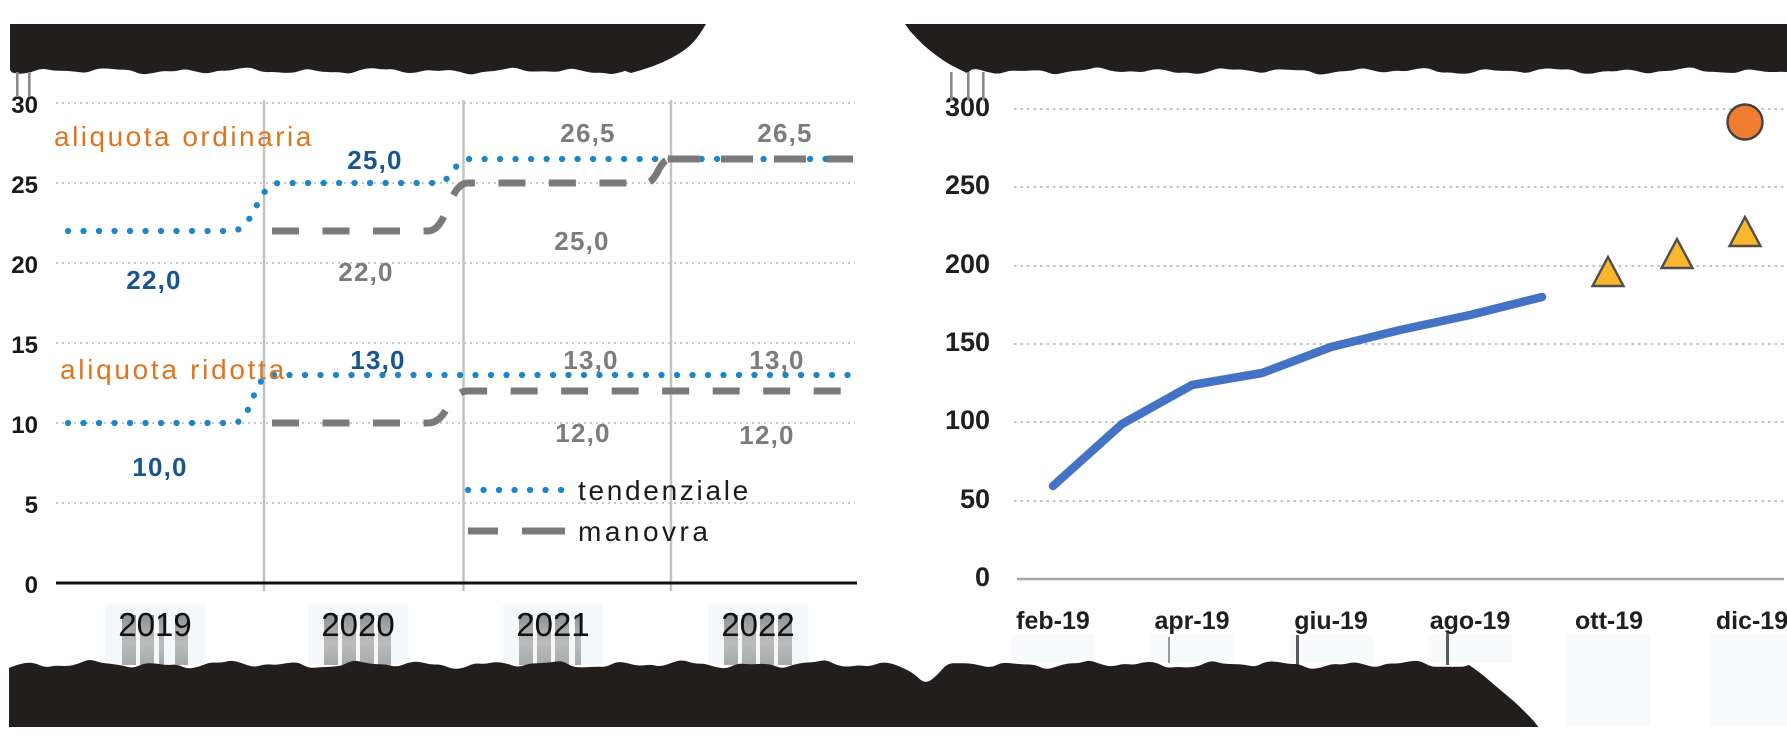  What do you see at coordinates (31, 505) in the screenshot?
I see `svg-text: 5` at bounding box center [31, 505].